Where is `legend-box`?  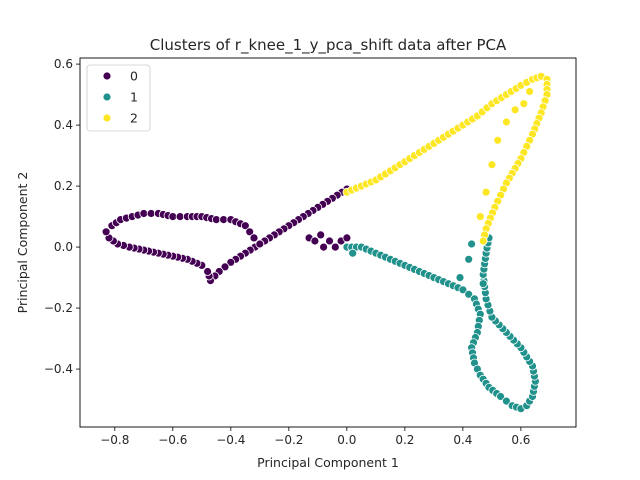 legend-box is located at coordinates (118, 98).